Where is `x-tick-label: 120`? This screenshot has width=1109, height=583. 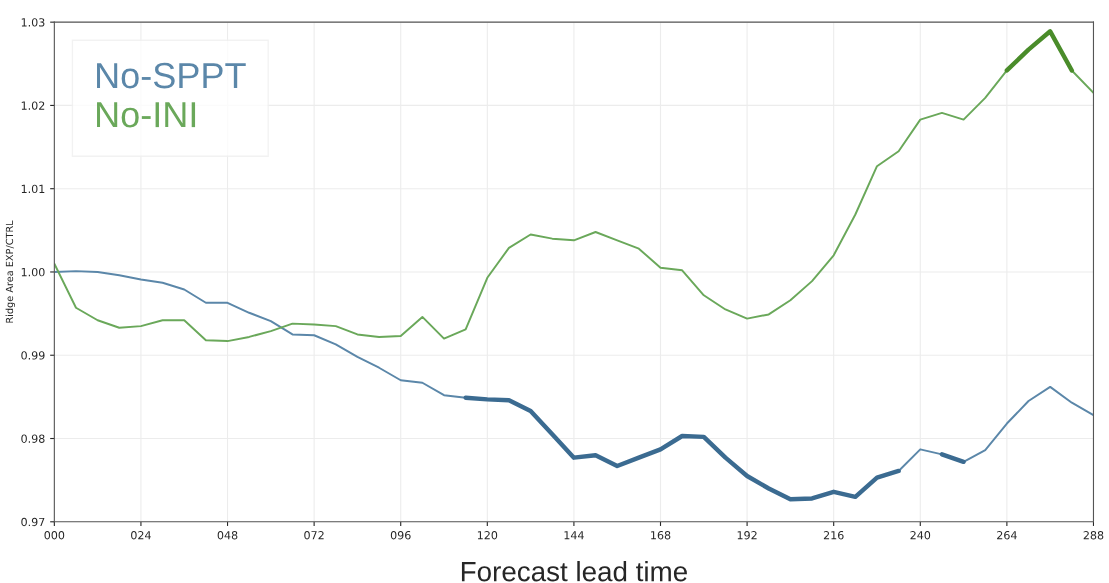 x-tick-label: 120 is located at coordinates (487, 535).